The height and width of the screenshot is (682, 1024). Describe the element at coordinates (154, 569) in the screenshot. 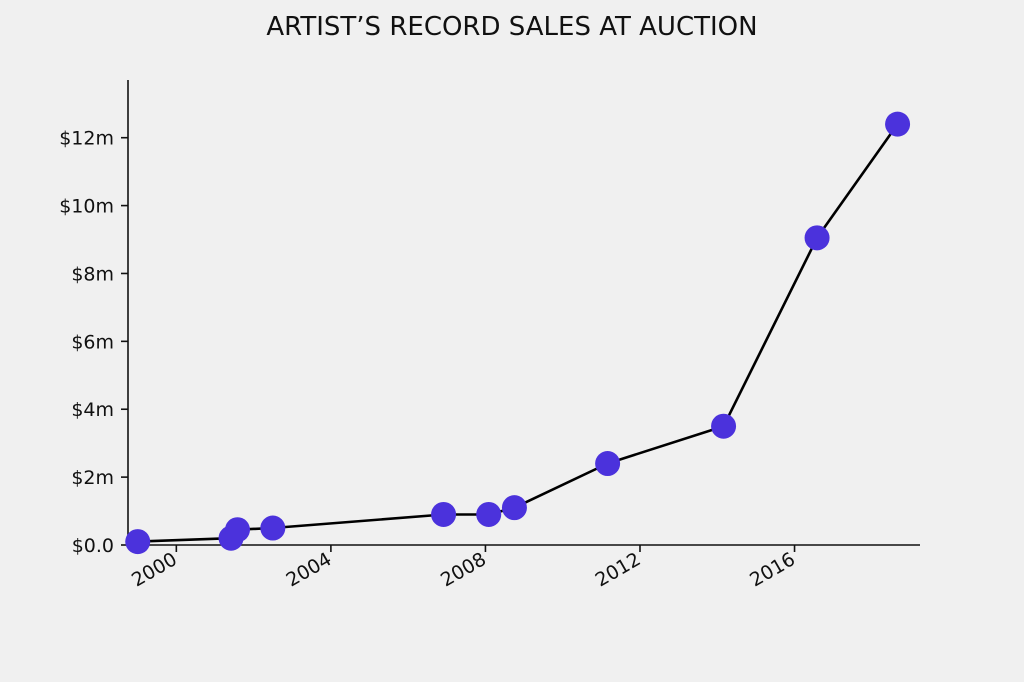

I see `x-tick-label: 2000` at that location.